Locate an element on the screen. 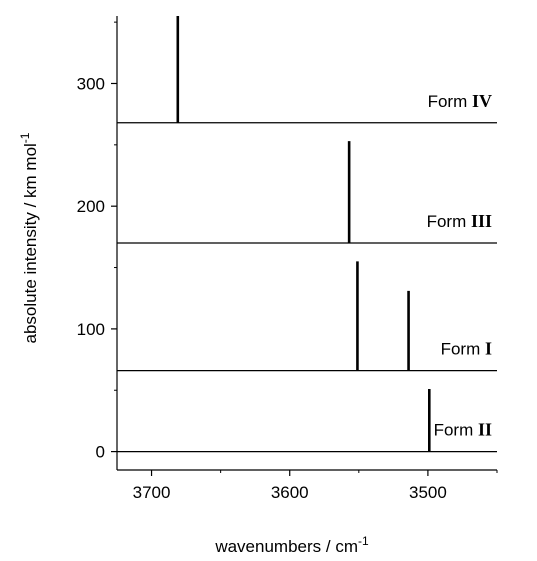 The height and width of the screenshot is (561, 537). form-labels: Form IIForm IForm IIIForm IV is located at coordinates (459, 265).